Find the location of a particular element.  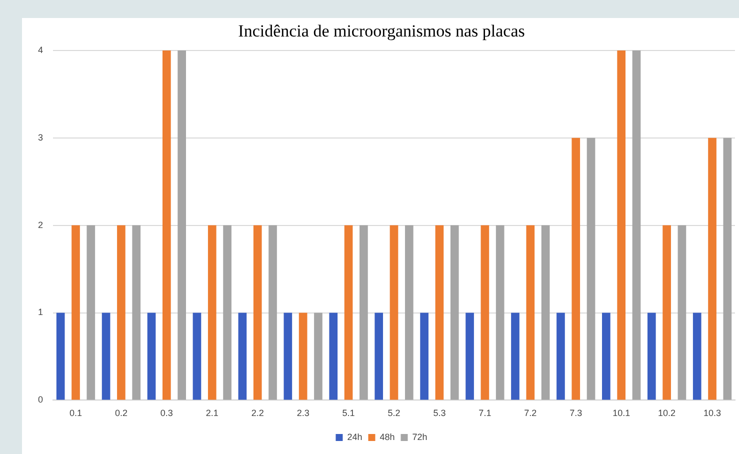

x-tick-label: 0.3 is located at coordinates (166, 413).